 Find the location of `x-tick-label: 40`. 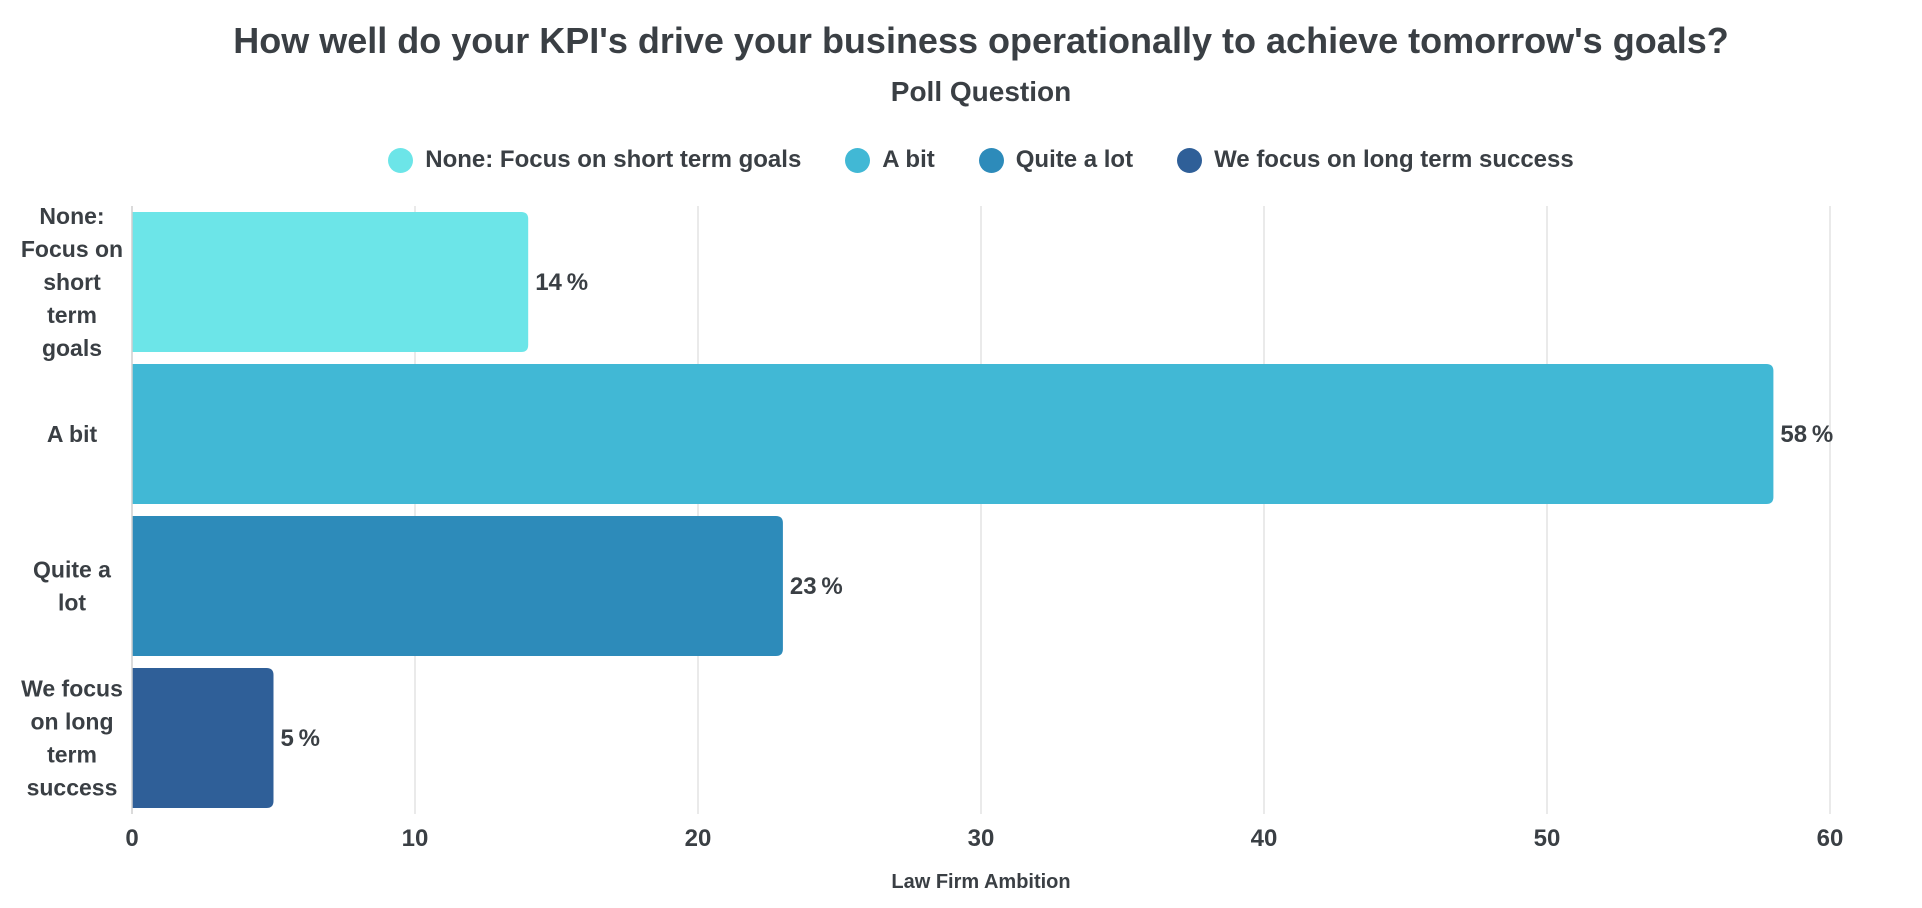

x-tick-label: 40 is located at coordinates (1264, 838).